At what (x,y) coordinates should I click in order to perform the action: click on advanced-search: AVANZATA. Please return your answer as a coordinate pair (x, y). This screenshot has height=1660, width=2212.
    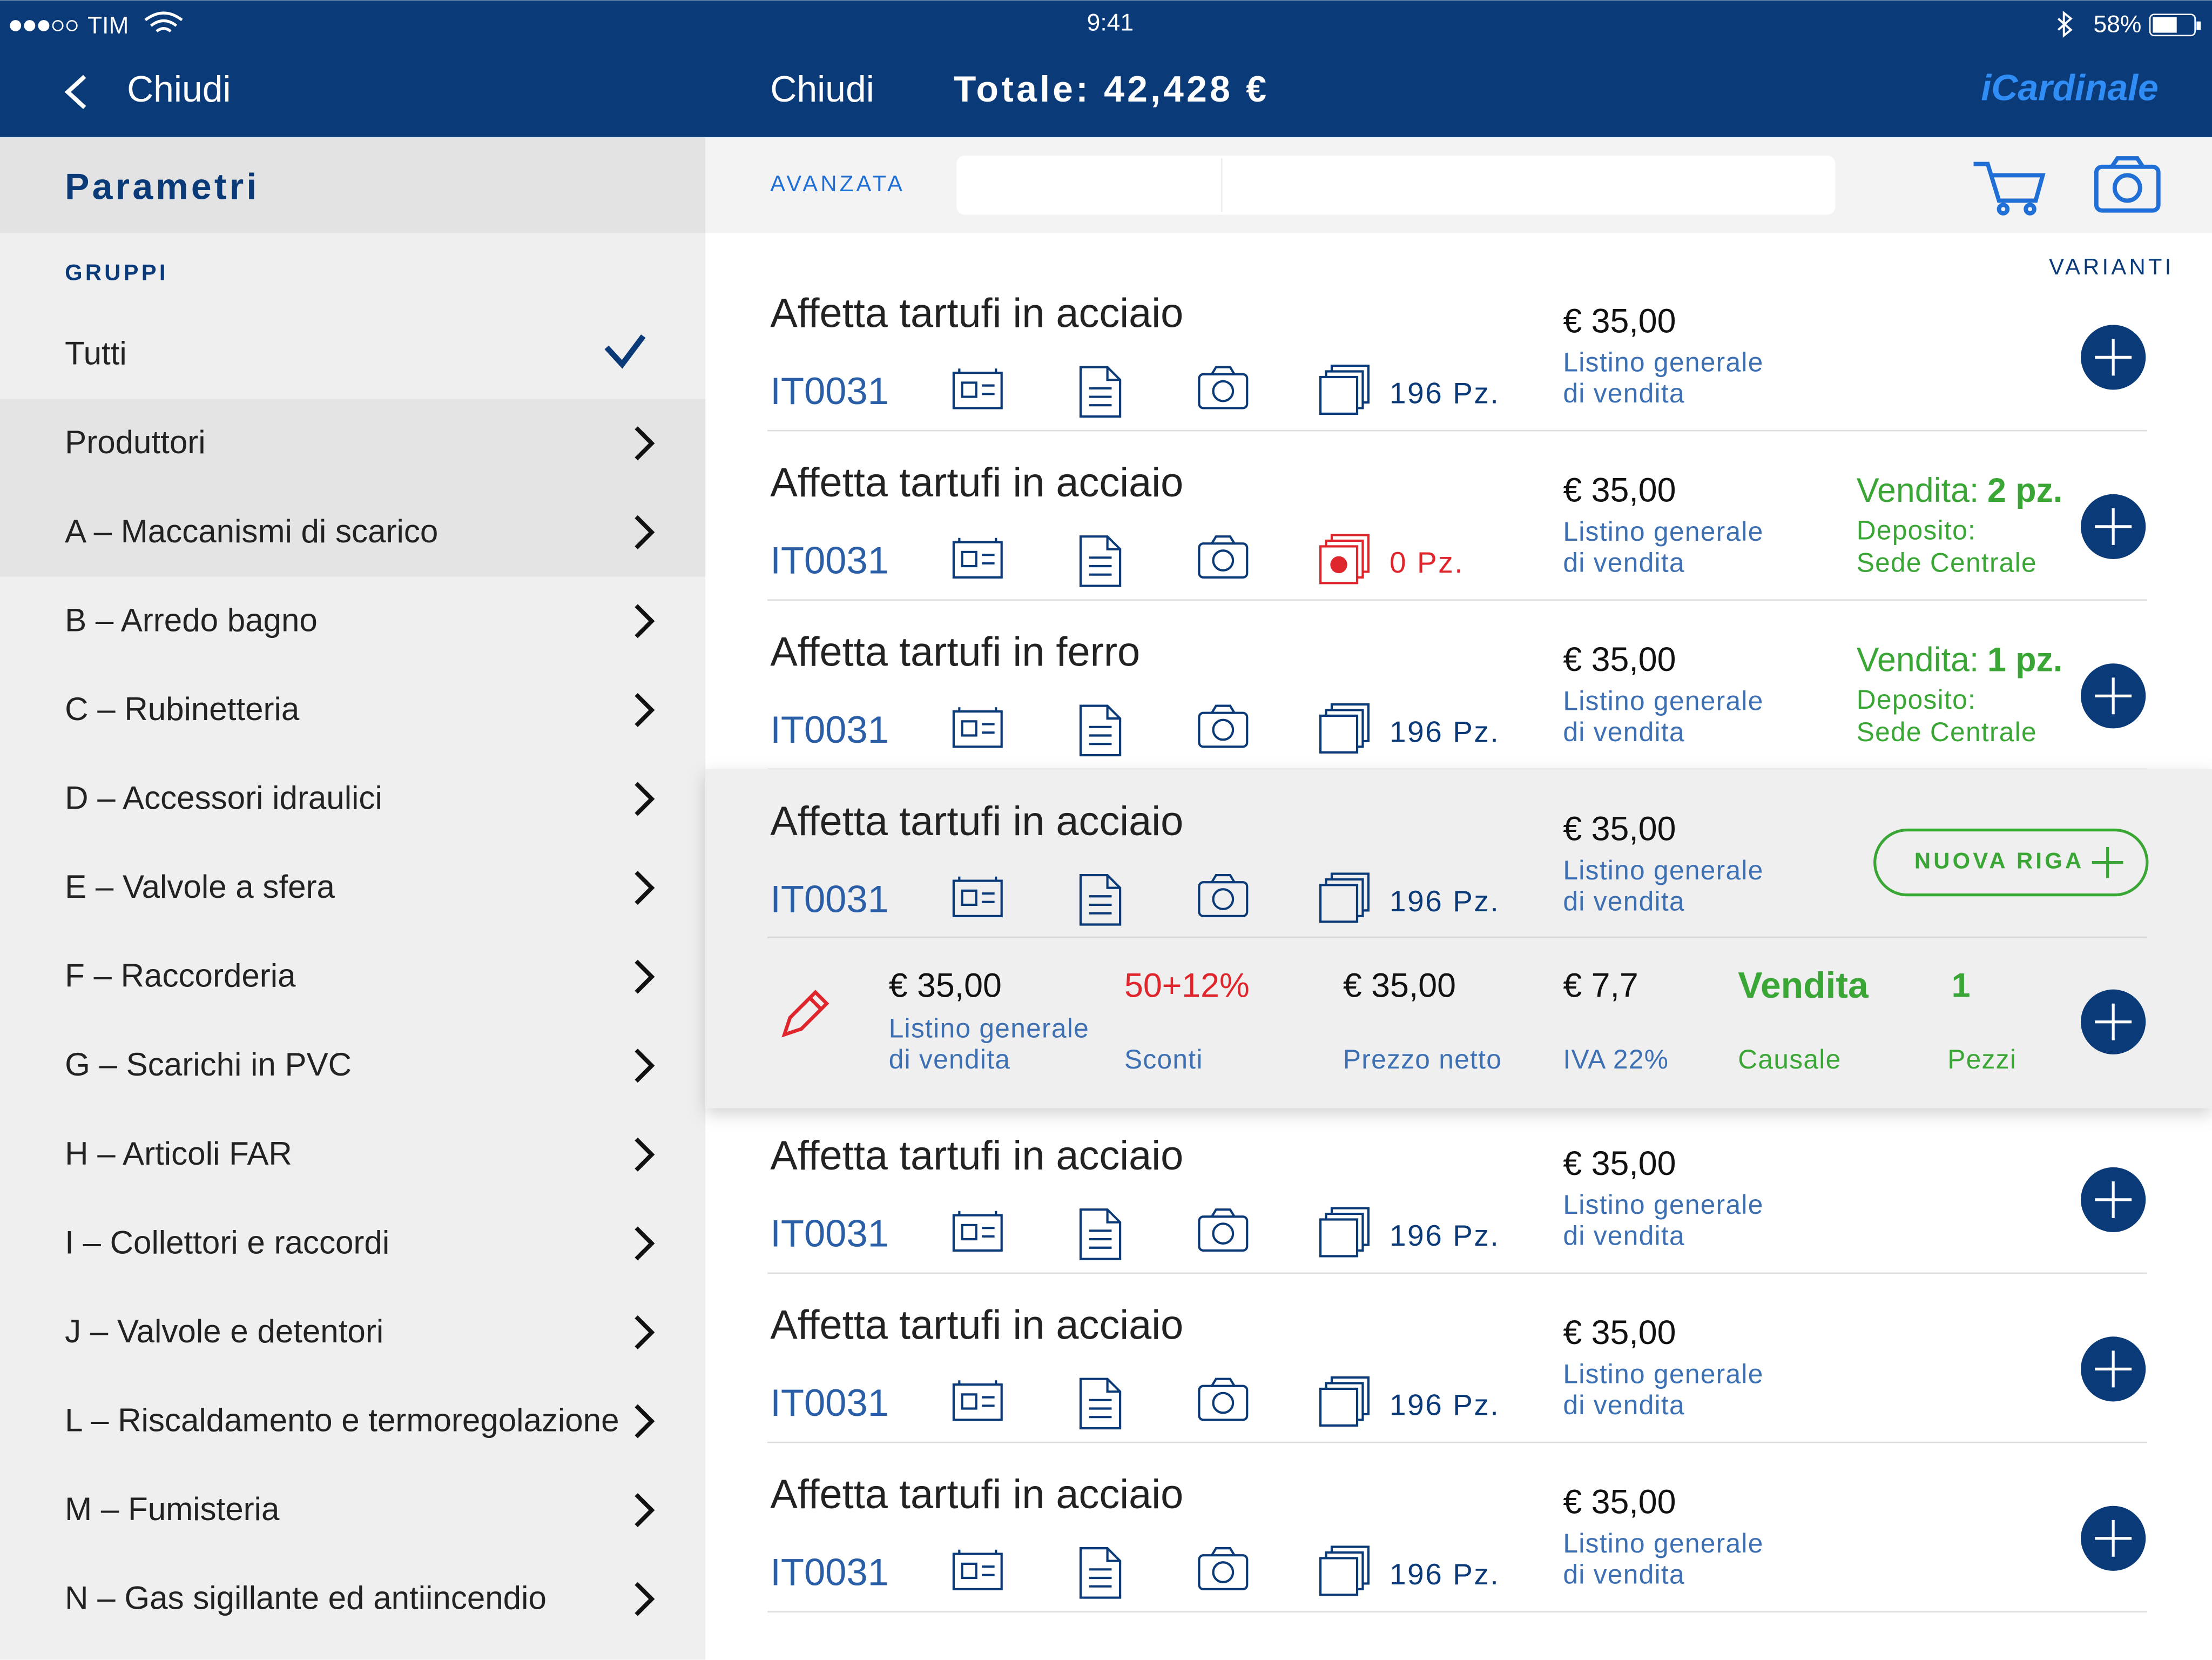
    Looking at the image, I should click on (837, 184).